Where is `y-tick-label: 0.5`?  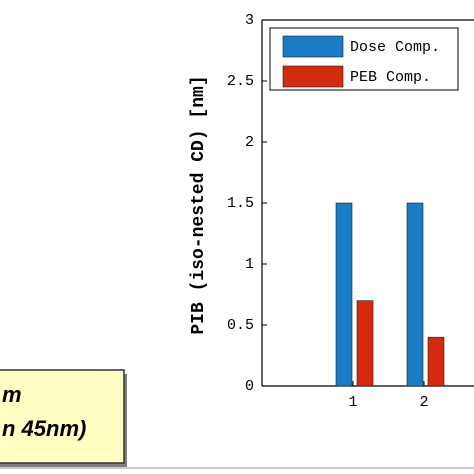
y-tick-label: 0.5 is located at coordinates (240, 325).